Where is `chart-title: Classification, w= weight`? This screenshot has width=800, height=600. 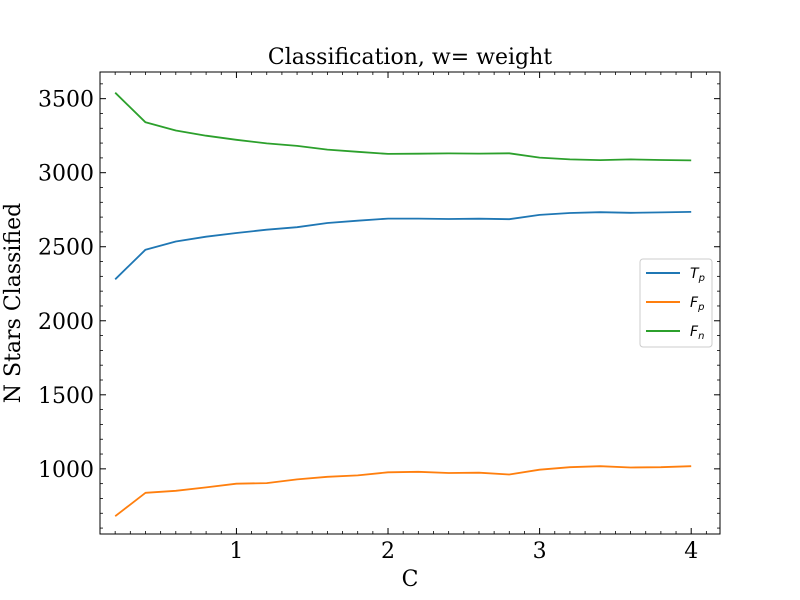
chart-title: Classification, w= weight is located at coordinates (410, 57).